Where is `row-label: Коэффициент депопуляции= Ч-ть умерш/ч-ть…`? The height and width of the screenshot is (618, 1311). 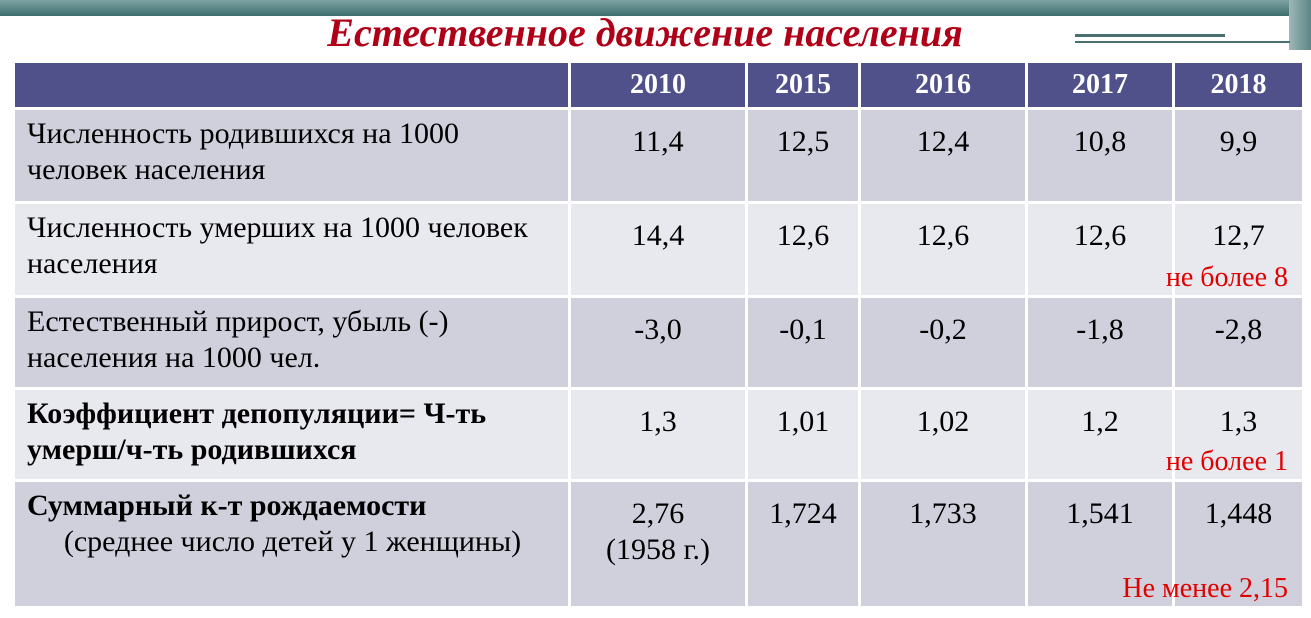 row-label: Коэффициент депопуляции= Ч-ть умерш/ч-ть… is located at coordinates (291, 434).